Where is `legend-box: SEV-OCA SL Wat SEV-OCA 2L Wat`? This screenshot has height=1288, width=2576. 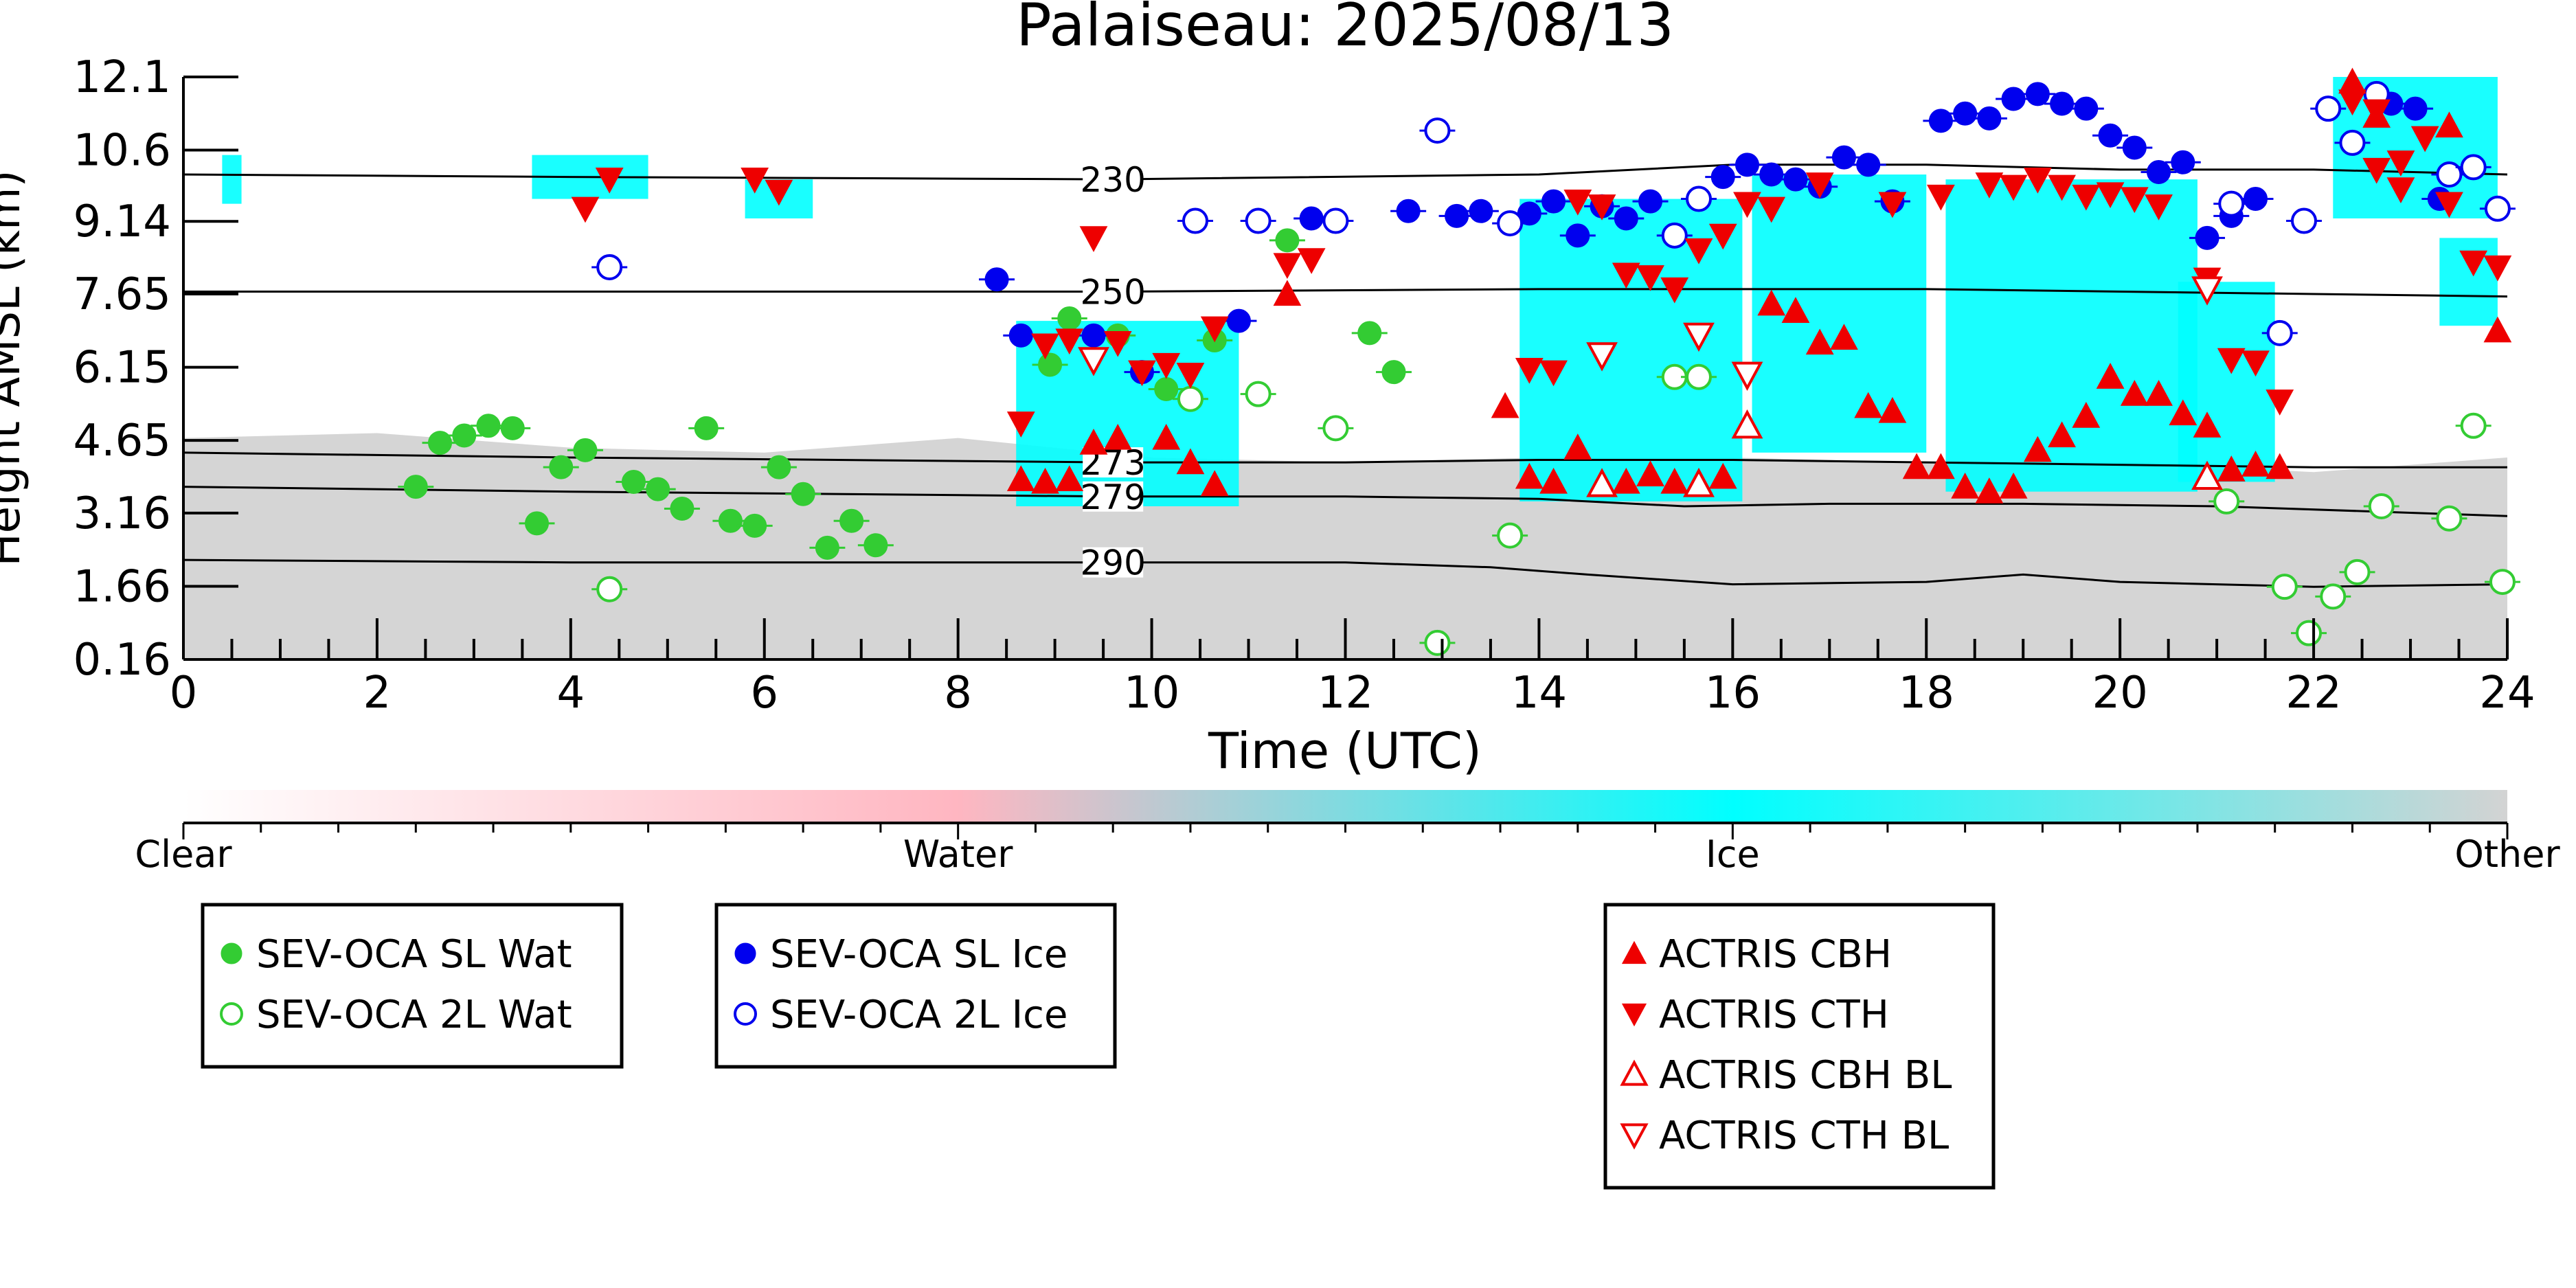 legend-box: SEV-OCA SL Wat SEV-OCA 2L Wat is located at coordinates (412, 986).